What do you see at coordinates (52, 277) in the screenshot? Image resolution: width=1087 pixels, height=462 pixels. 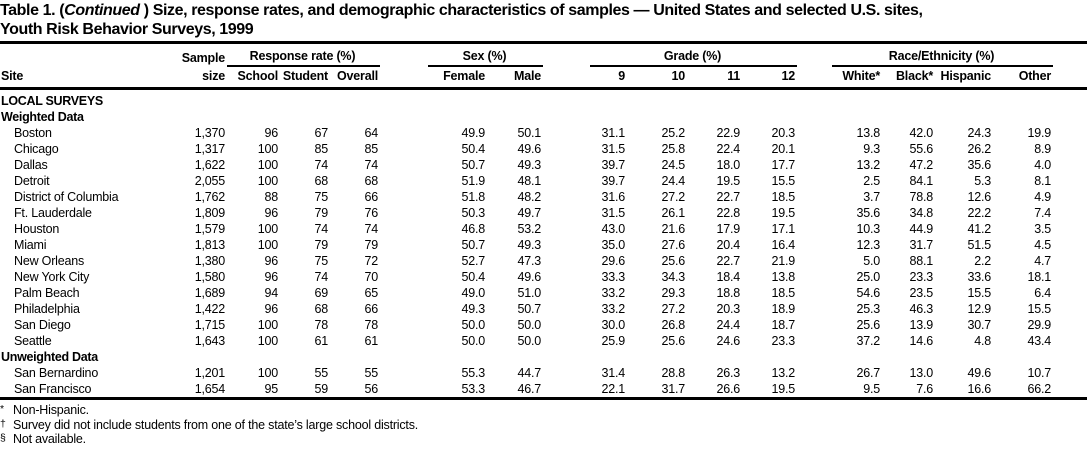 I see `site-cell: New York City` at bounding box center [52, 277].